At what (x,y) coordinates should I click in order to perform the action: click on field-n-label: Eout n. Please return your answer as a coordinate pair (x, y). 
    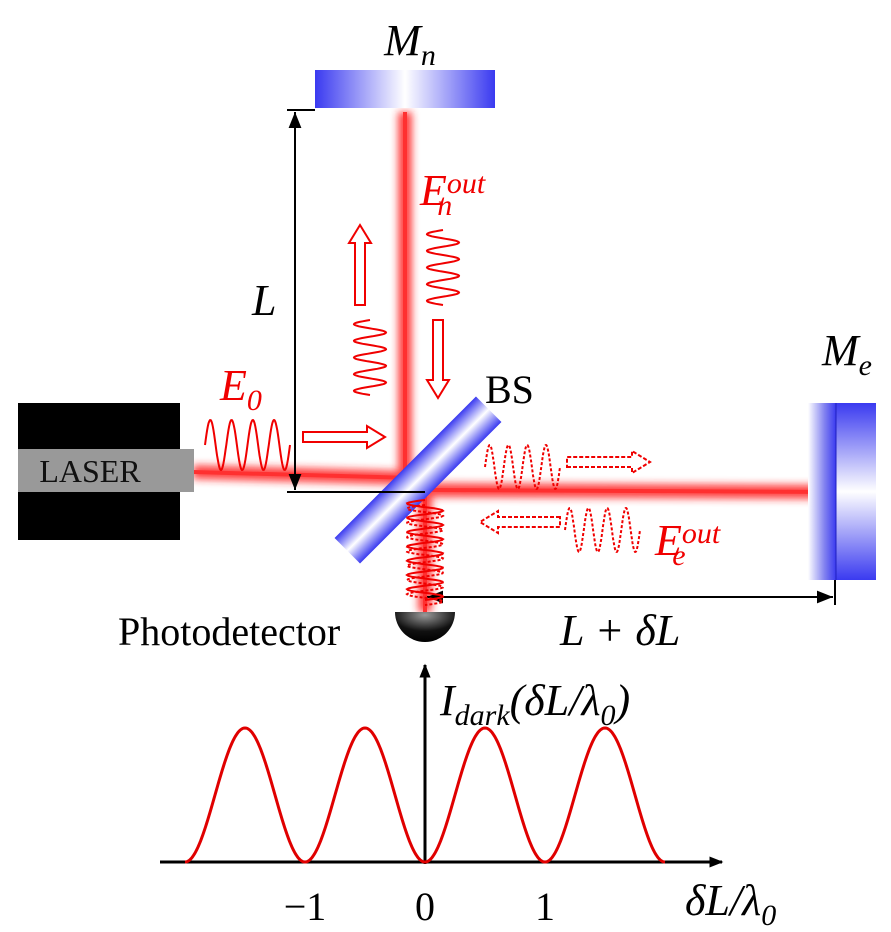
    Looking at the image, I should click on (452, 194).